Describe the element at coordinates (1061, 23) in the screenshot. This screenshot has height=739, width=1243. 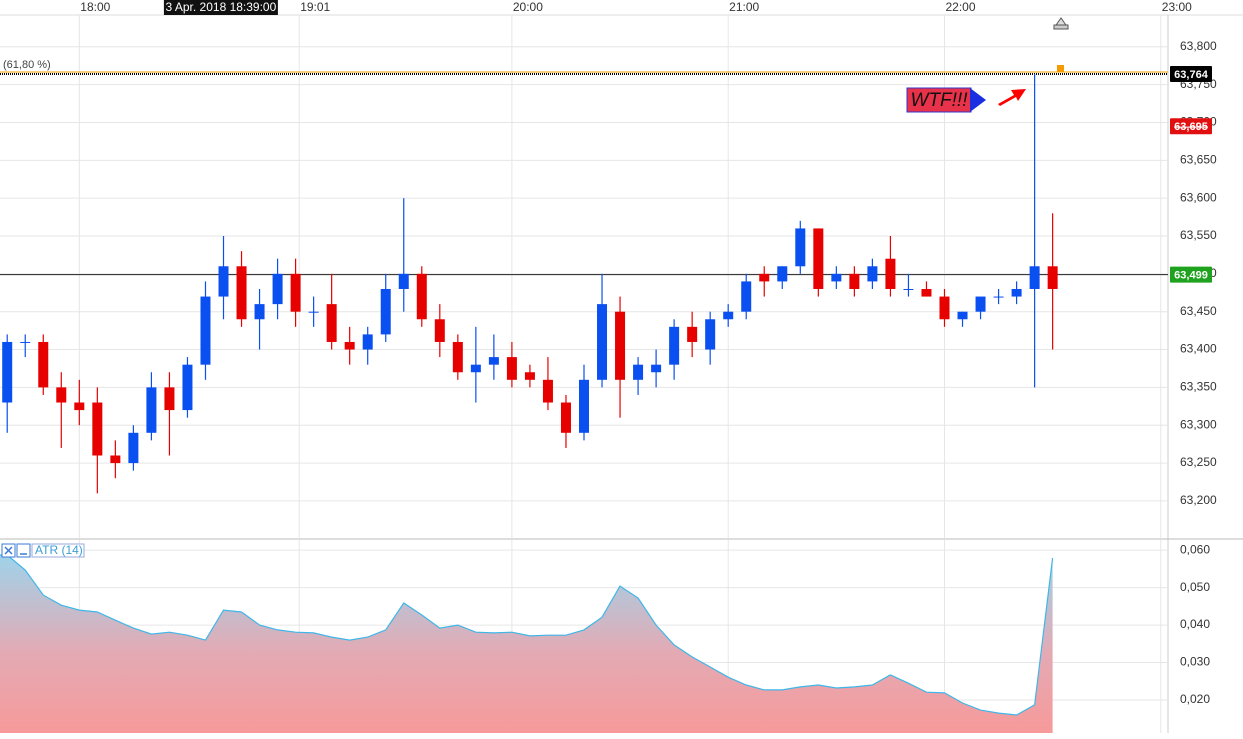
I see `scroll-home-icon` at that location.